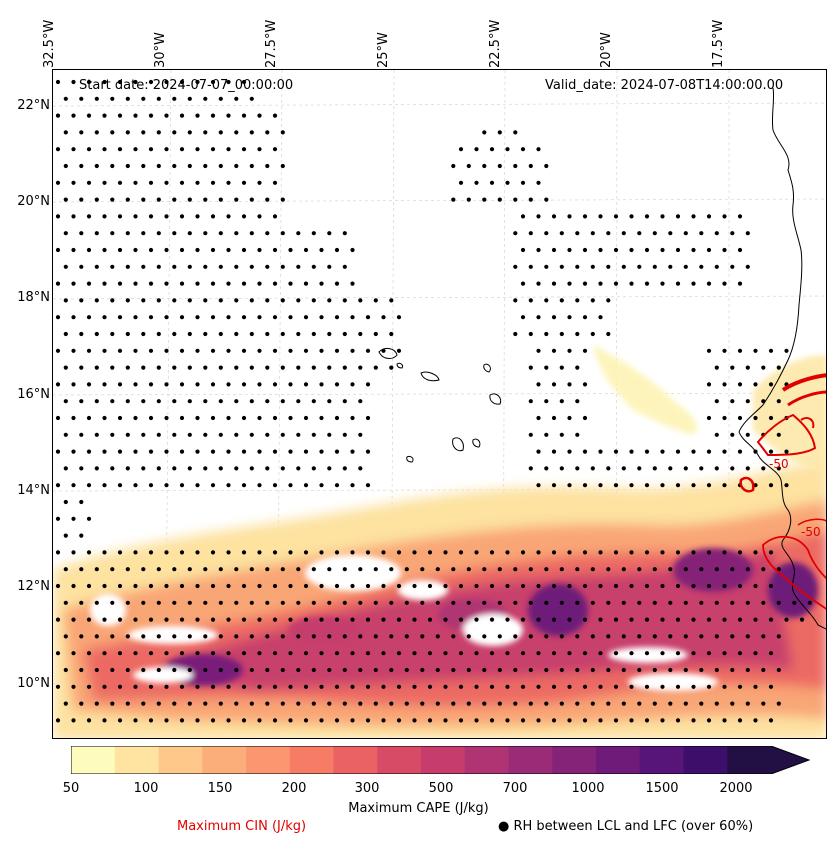 This screenshot has width=837, height=845. Describe the element at coordinates (626, 826) in the screenshot. I see `legend-rh: ● RH between LCL and LFC (over 60%)` at that location.